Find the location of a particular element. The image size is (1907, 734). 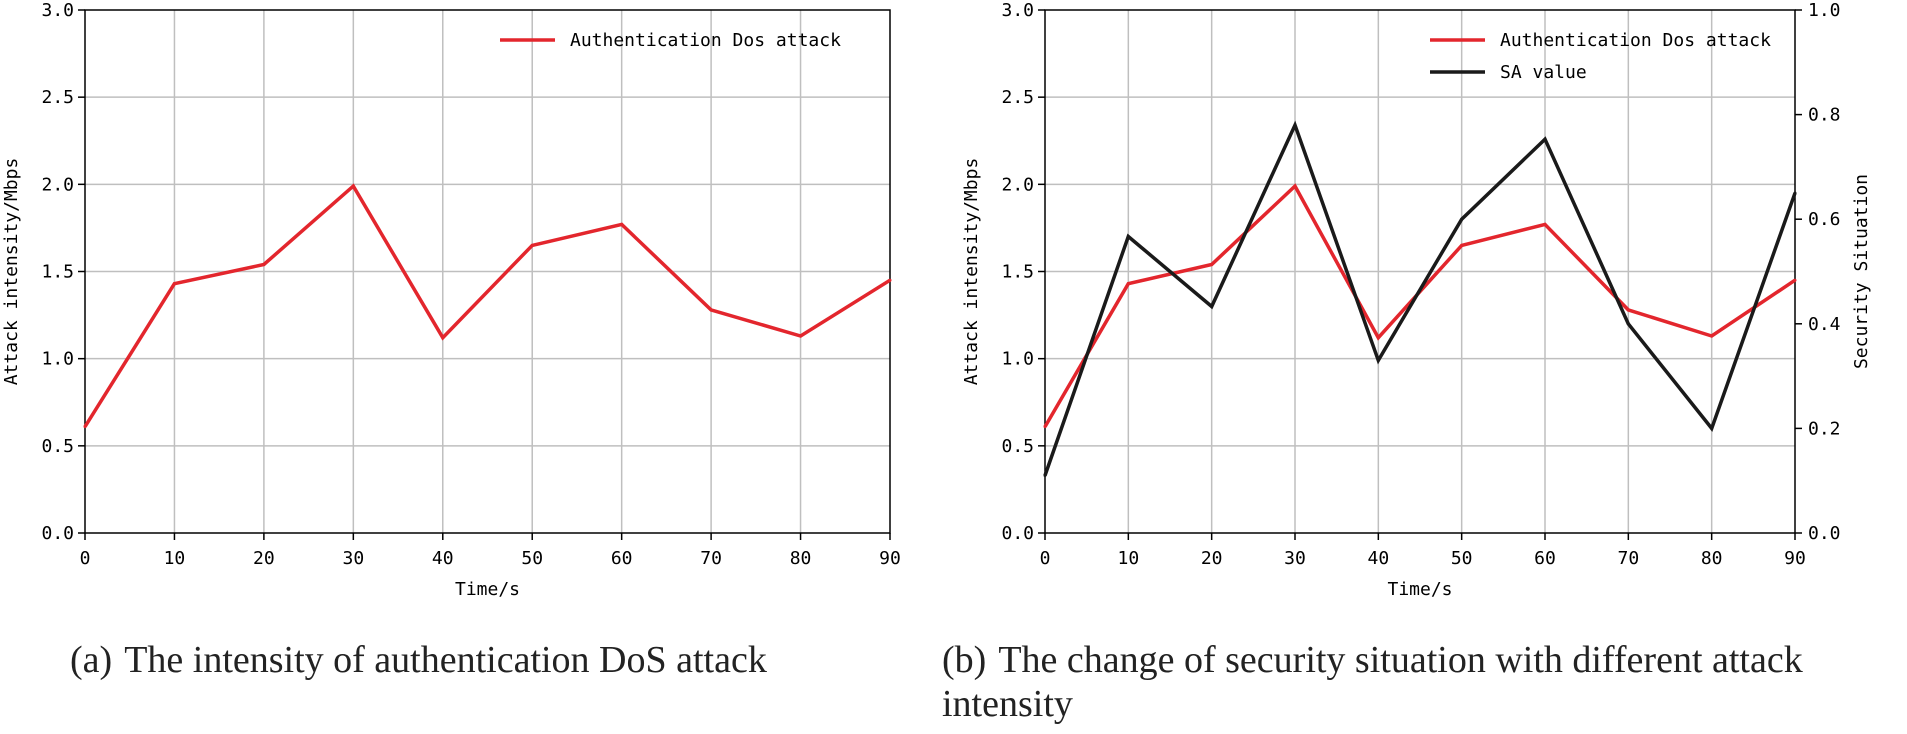

y2-tick-label: 1.0 is located at coordinates (1824, 10).